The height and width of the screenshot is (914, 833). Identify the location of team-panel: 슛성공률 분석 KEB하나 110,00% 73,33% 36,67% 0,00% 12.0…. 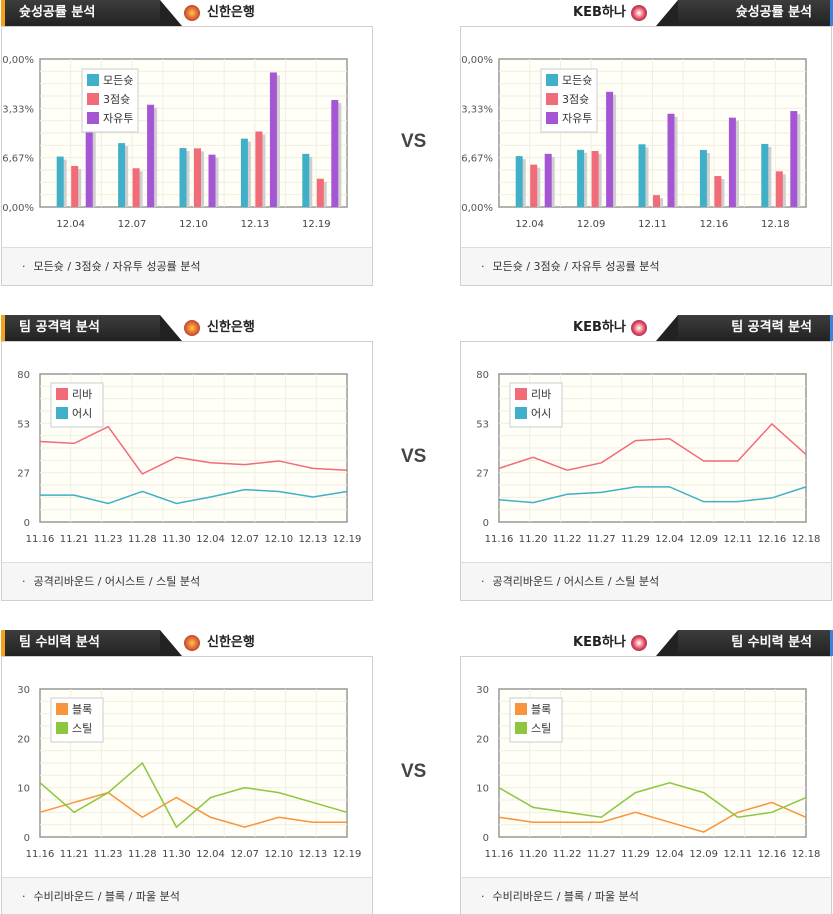
(641, 143).